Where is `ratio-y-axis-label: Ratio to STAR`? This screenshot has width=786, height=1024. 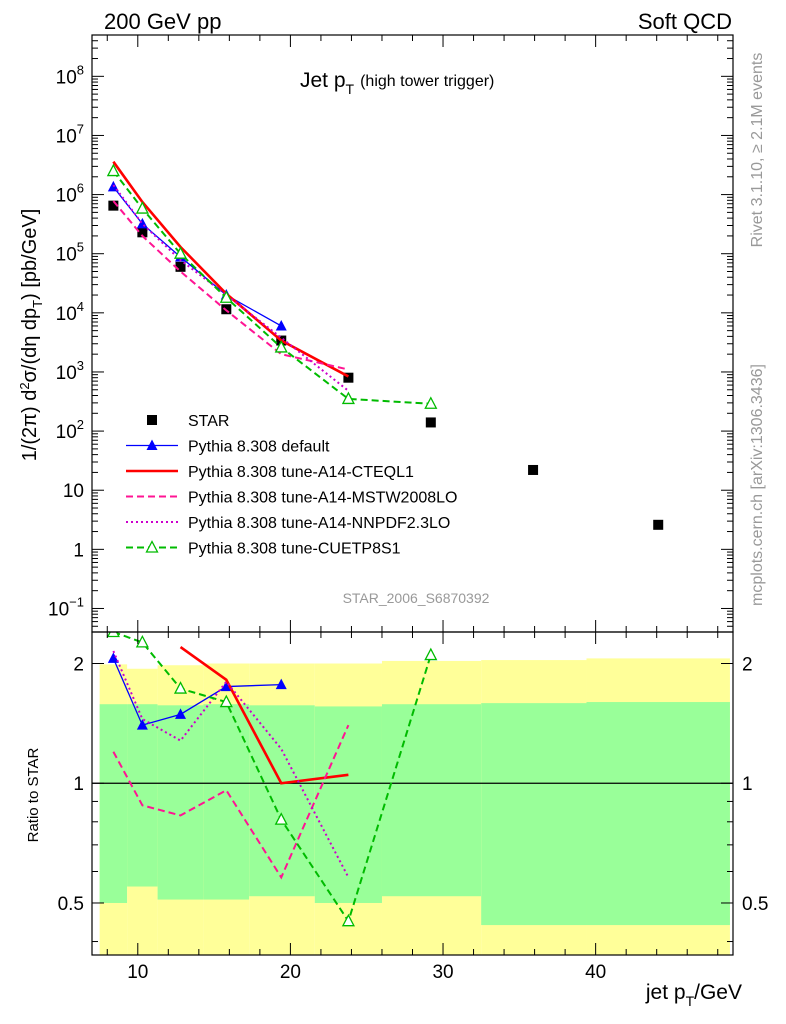 ratio-y-axis-label: Ratio to STAR is located at coordinates (33, 794).